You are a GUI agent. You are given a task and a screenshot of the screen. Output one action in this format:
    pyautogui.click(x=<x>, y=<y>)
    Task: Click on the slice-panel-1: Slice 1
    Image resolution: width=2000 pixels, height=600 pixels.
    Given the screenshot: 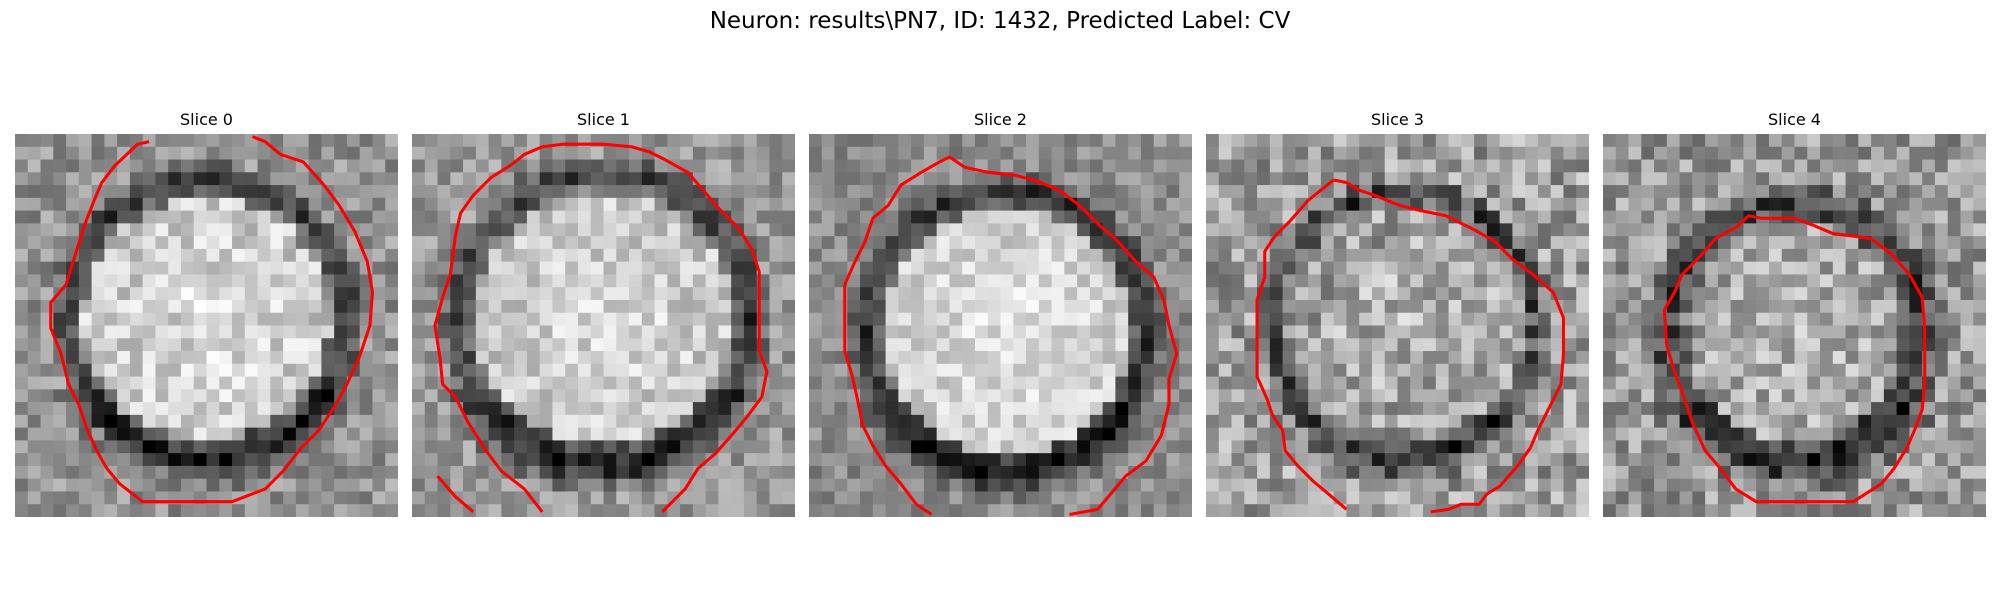 What is the action you would take?
    pyautogui.click(x=603, y=313)
    